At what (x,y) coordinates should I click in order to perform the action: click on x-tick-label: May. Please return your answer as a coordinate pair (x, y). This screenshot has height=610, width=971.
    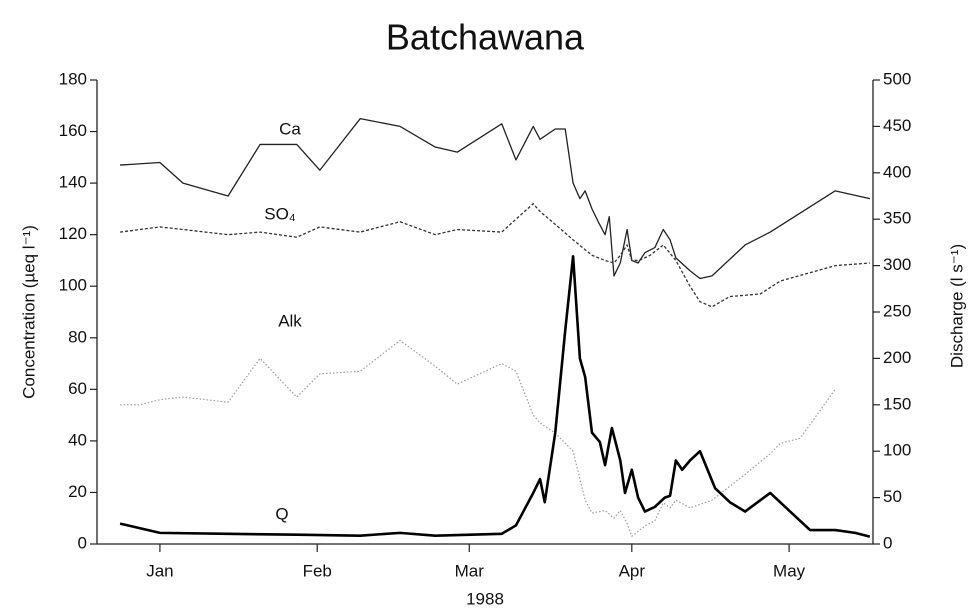
    Looking at the image, I should click on (789, 570).